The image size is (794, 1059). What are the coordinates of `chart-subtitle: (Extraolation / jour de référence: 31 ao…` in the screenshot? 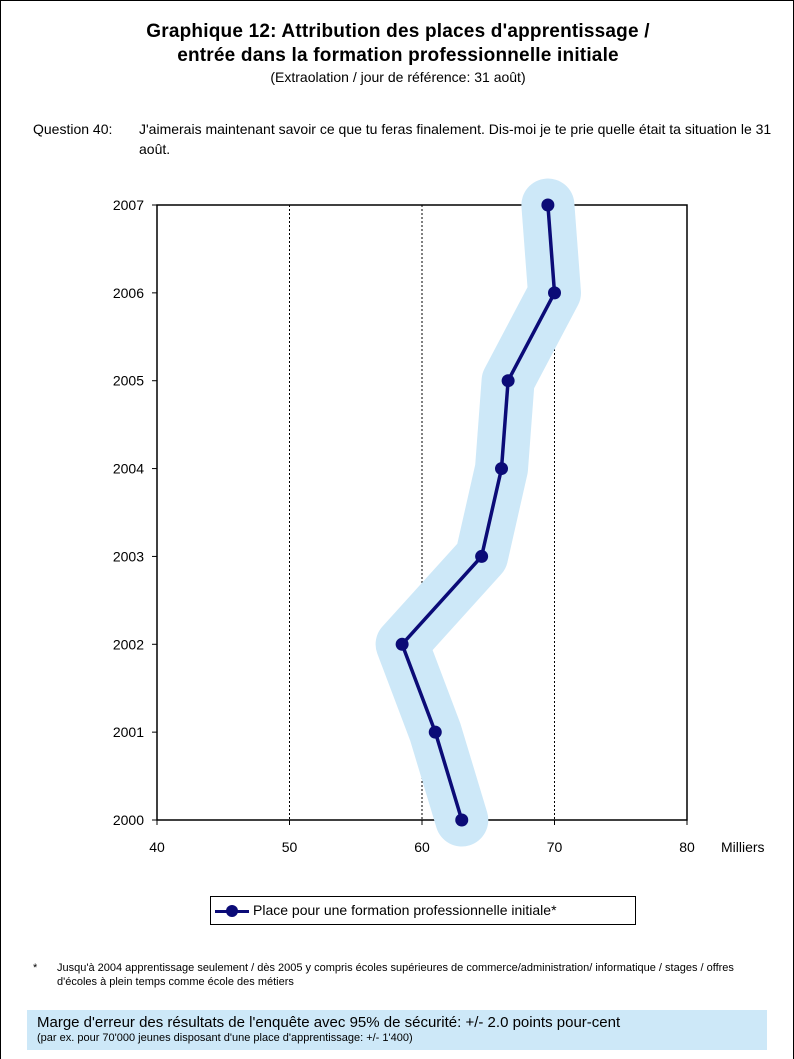 It's located at (398, 77).